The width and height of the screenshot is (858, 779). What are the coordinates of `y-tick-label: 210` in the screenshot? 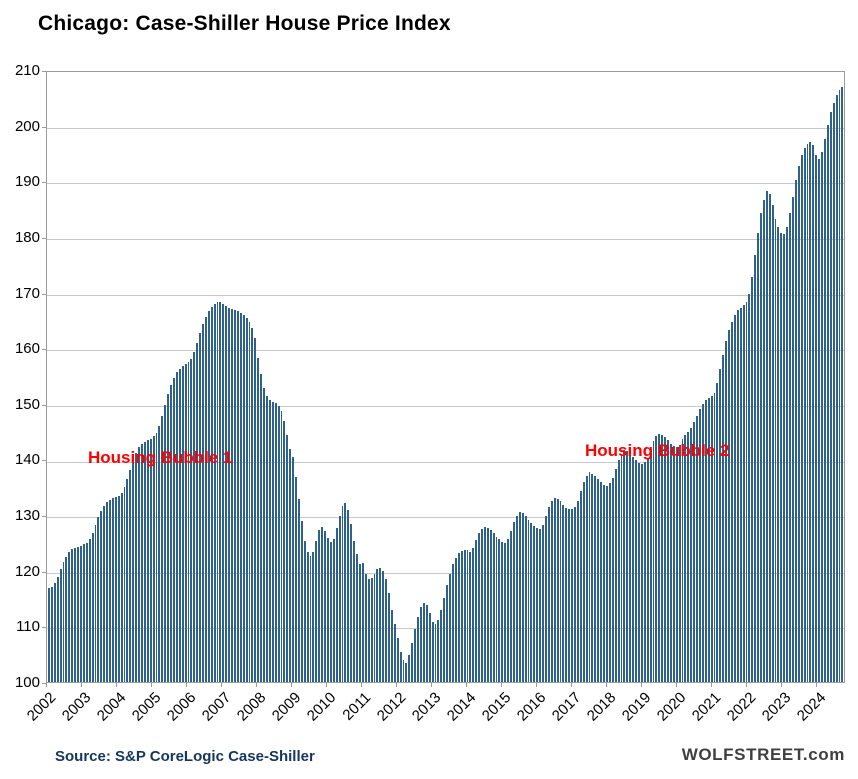 It's located at (27, 70).